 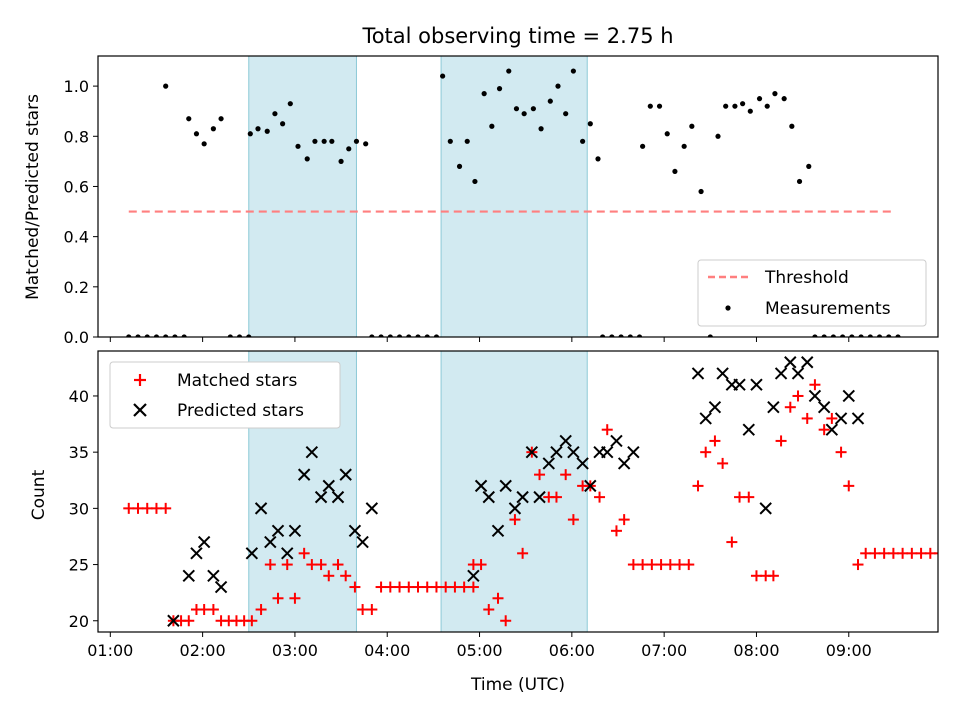 What do you see at coordinates (79, 565) in the screenshot?
I see `y-tick-label: 25` at bounding box center [79, 565].